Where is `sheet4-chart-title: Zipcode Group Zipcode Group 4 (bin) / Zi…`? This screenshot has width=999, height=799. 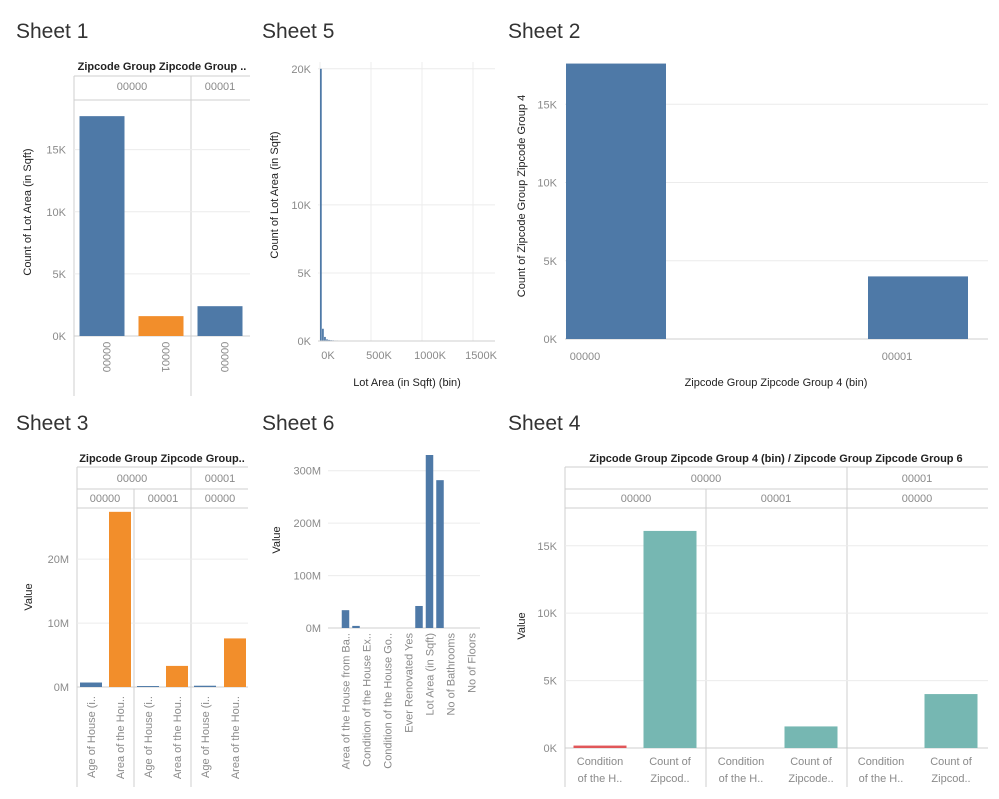
sheet4-chart-title: Zipcode Group Zipcode Group 4 (bin) / Zi… is located at coordinates (775, 459).